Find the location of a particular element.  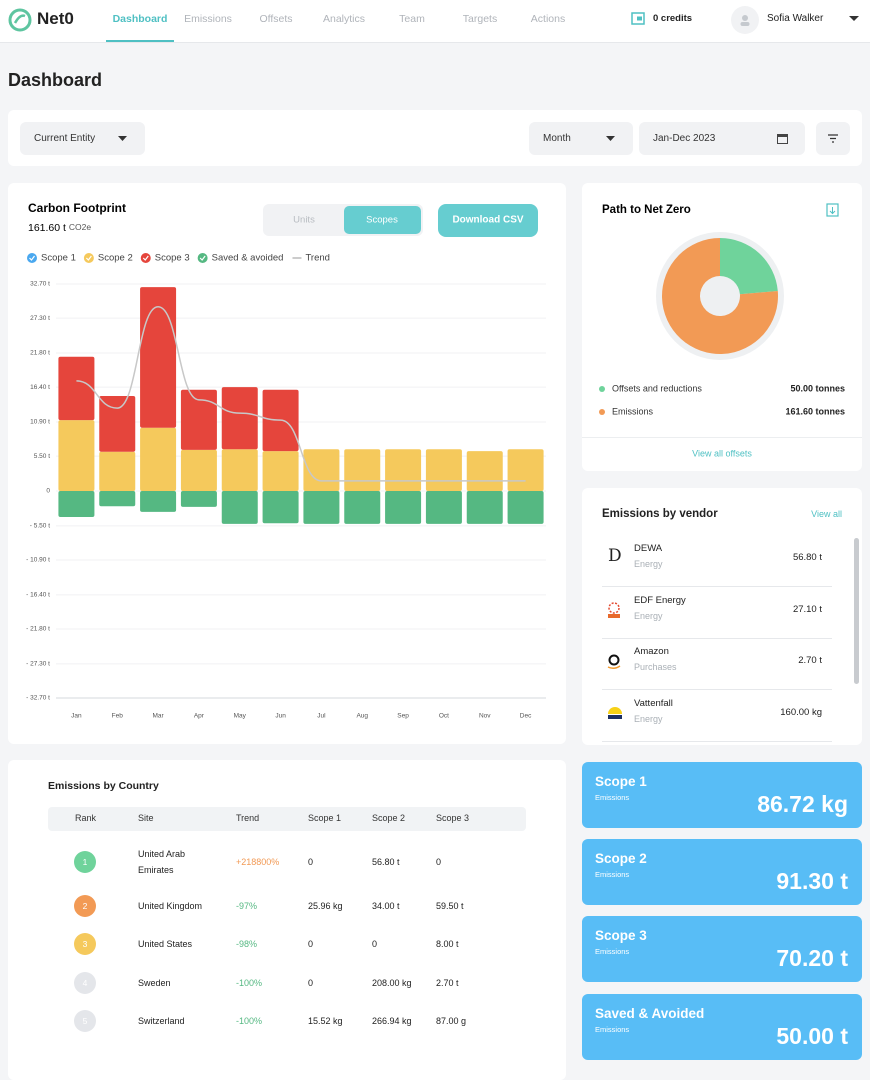

filter-button is located at coordinates (833, 138).